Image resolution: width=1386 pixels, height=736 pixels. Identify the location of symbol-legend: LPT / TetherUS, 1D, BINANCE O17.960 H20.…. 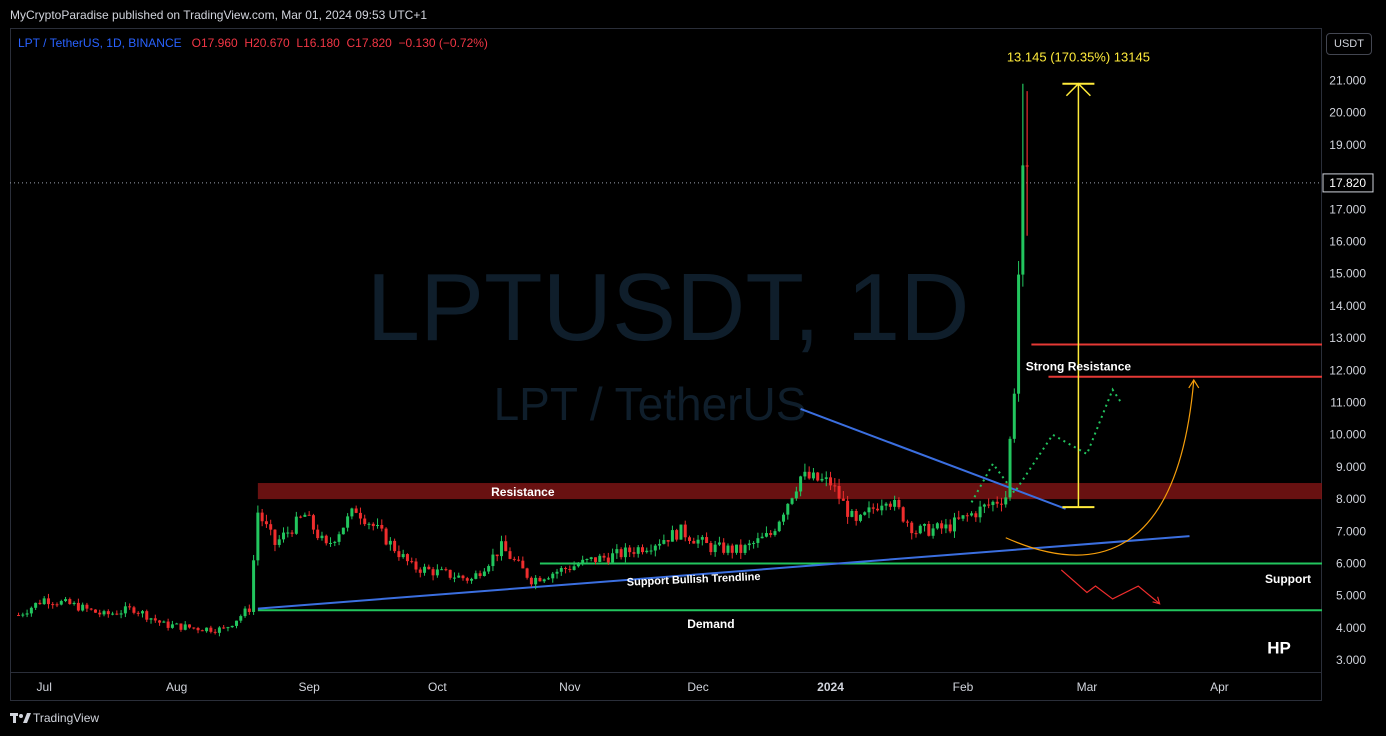
(253, 43).